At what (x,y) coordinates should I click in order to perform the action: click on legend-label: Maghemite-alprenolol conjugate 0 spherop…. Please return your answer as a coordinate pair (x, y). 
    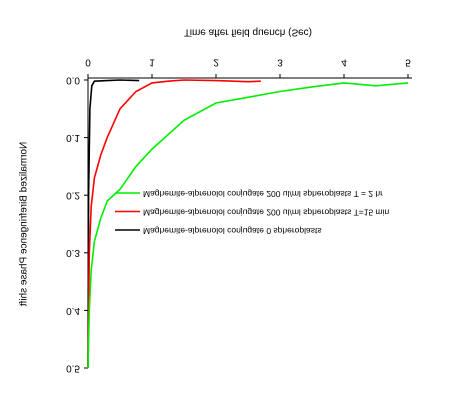
    Looking at the image, I should click on (232, 231).